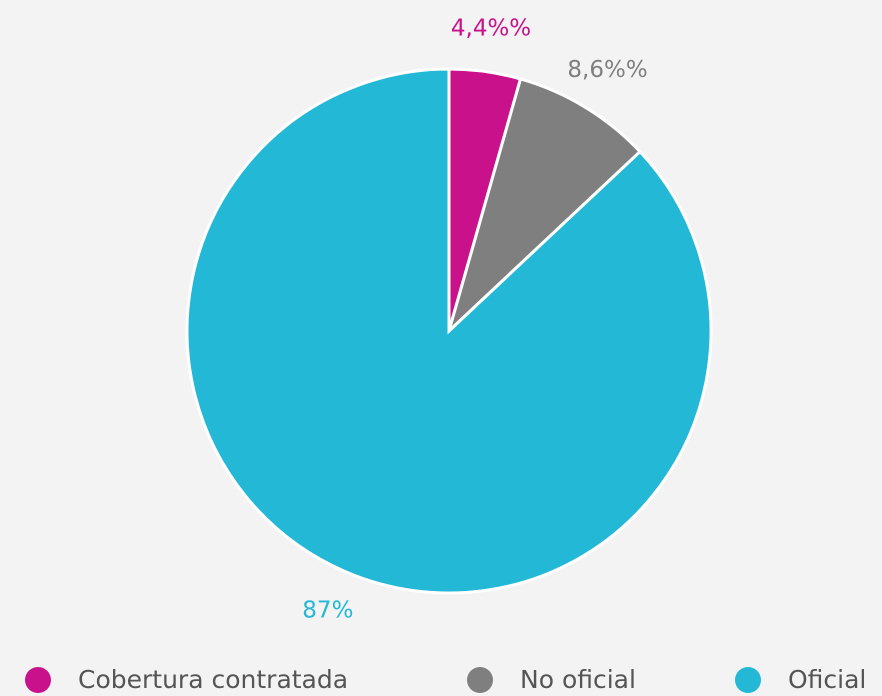  What do you see at coordinates (607, 70) in the screenshot?
I see `data-label: 8,6%%` at bounding box center [607, 70].